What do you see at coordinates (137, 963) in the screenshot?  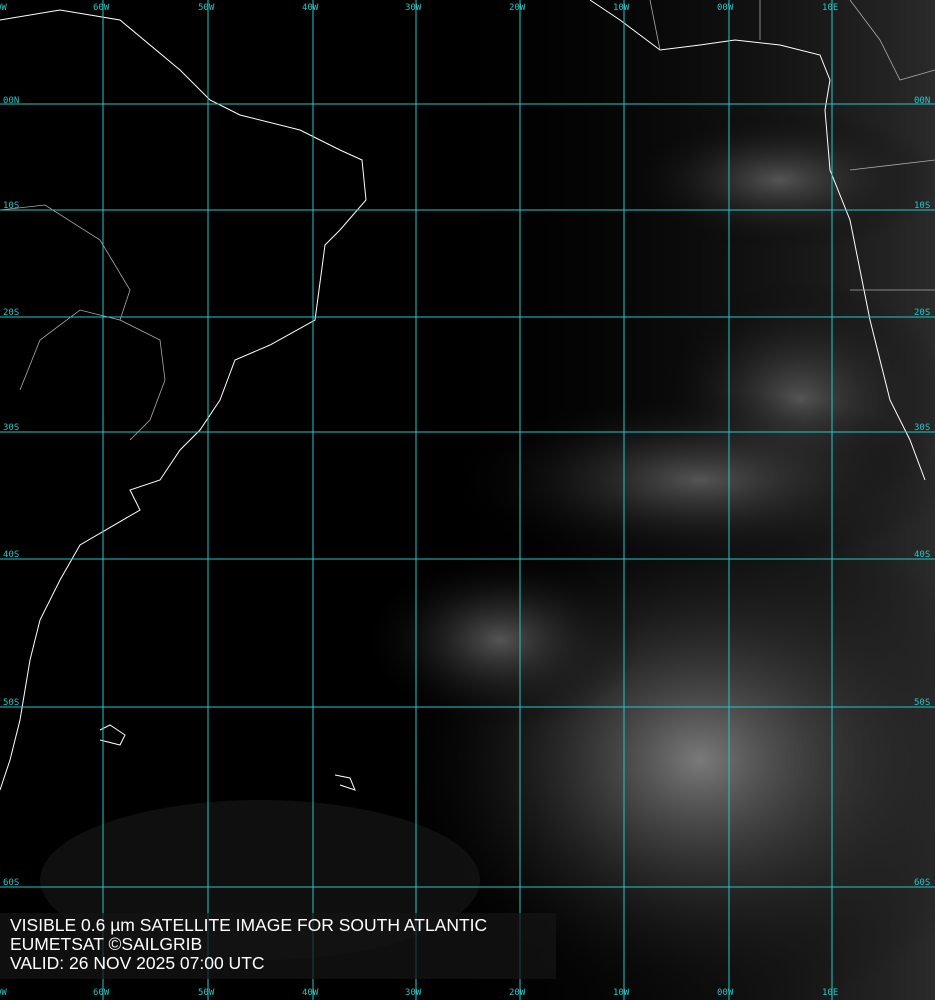 I see `caption-valid-time: VALID: 26 NOV 2025 07:00 UTC` at bounding box center [137, 963].